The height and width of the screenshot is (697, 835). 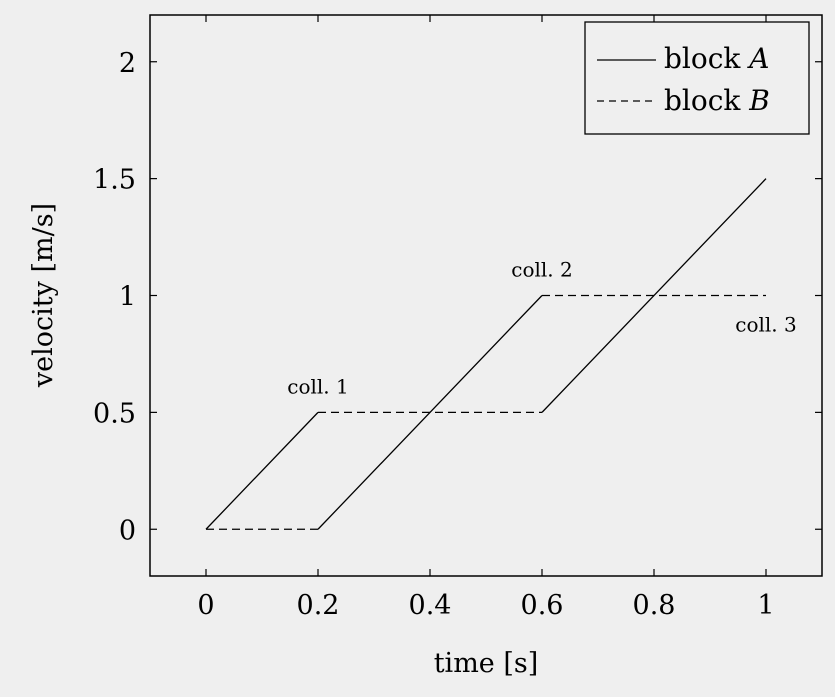 I want to click on legend: block A block B, so click(x=697, y=78).